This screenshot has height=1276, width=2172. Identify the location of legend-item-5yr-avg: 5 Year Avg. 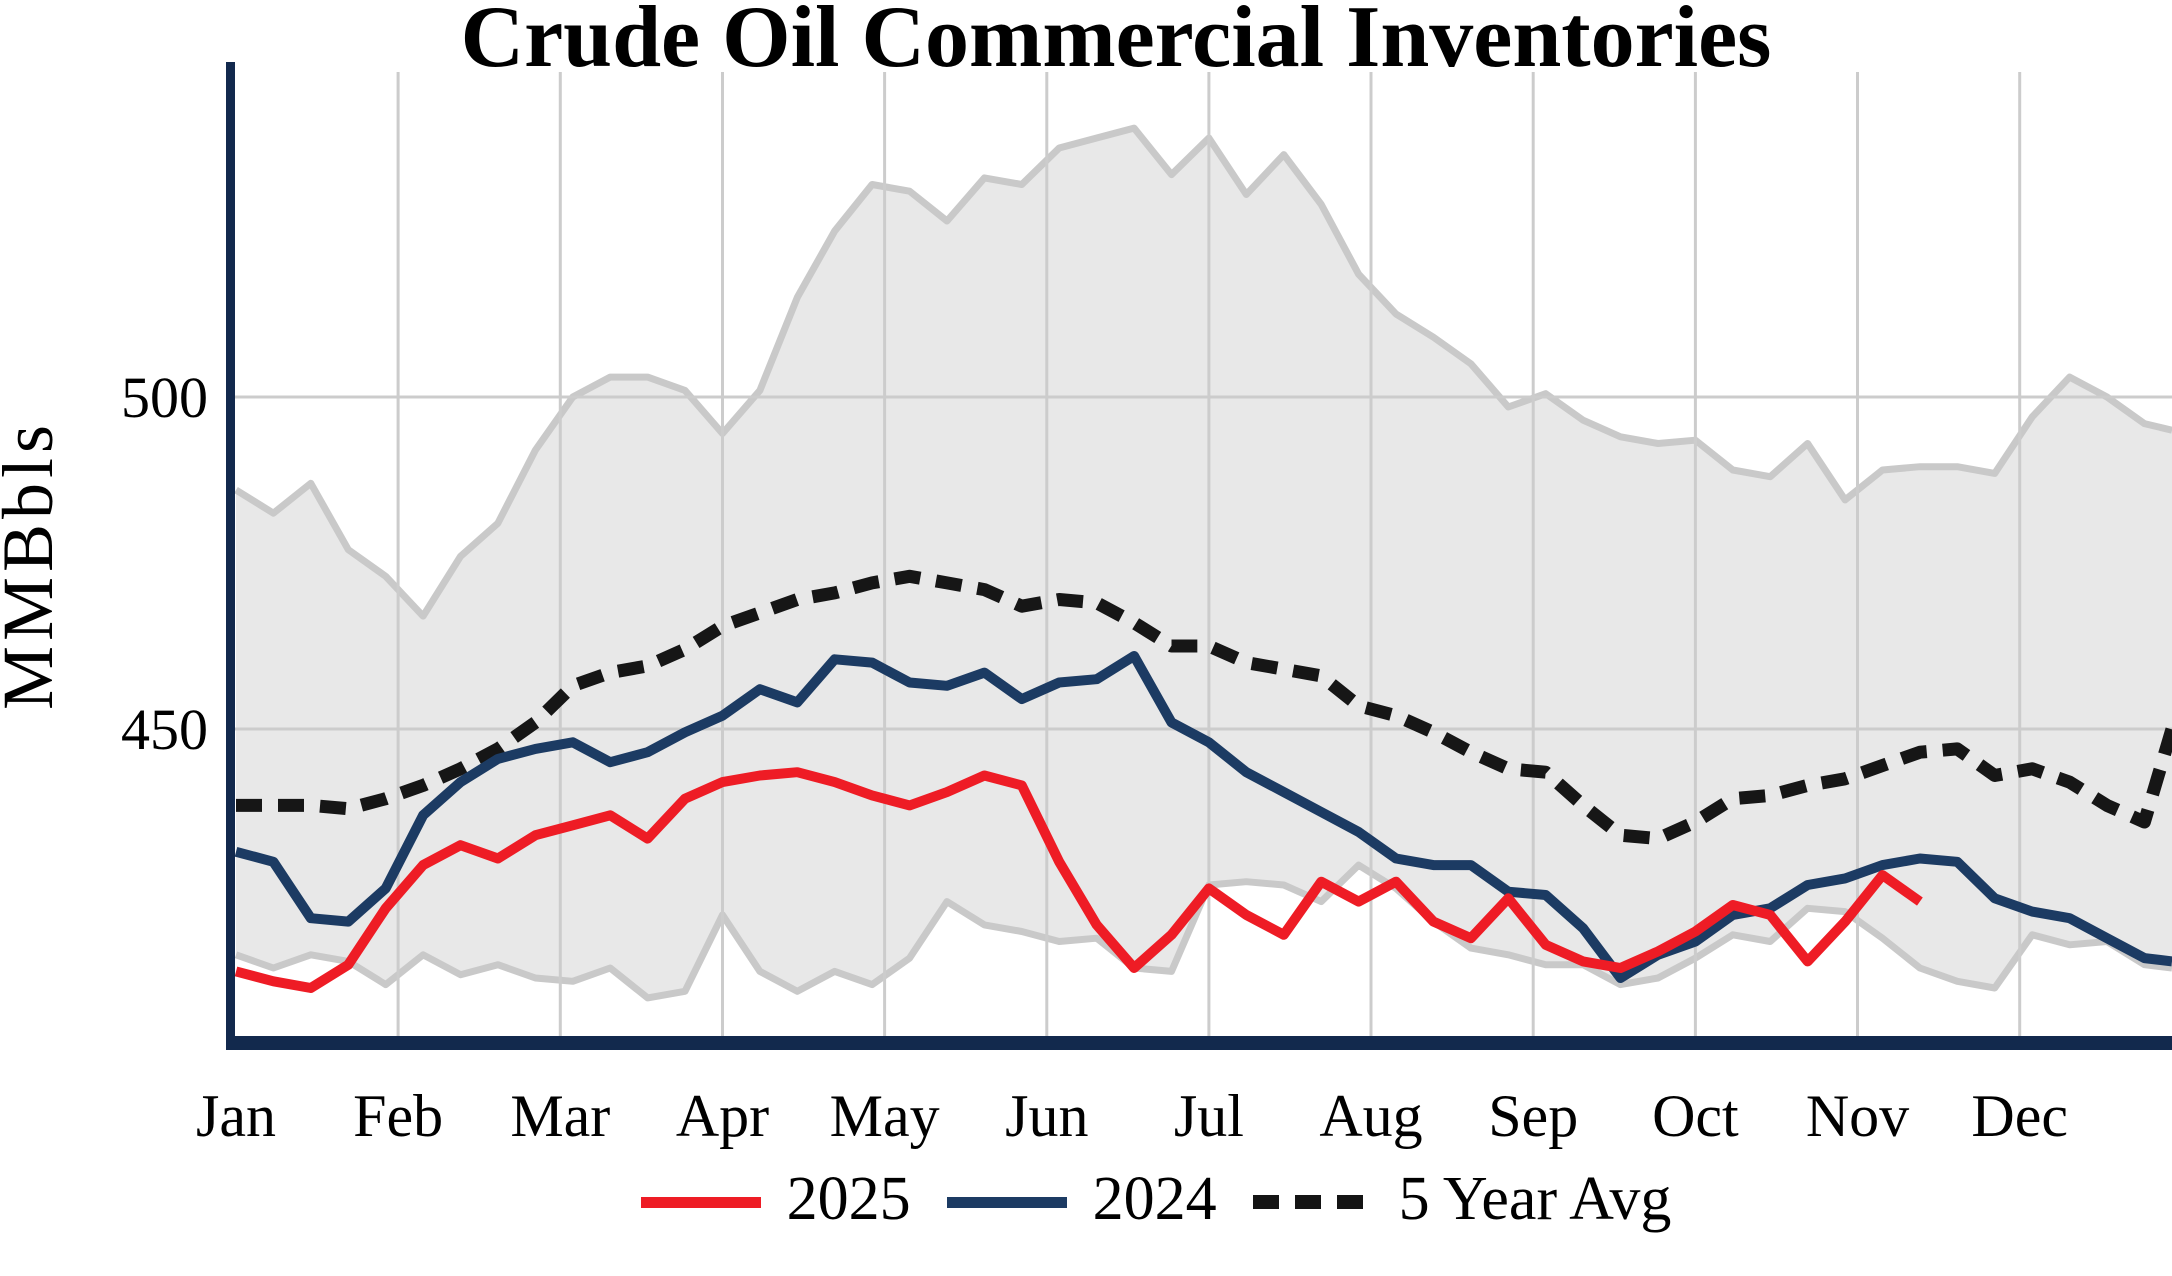
(1462, 1200).